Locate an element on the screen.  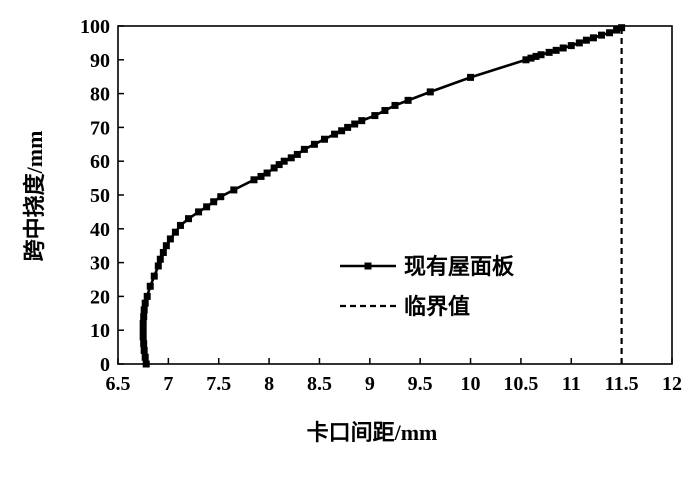
y-tick-label: 90 is located at coordinates (100, 61).